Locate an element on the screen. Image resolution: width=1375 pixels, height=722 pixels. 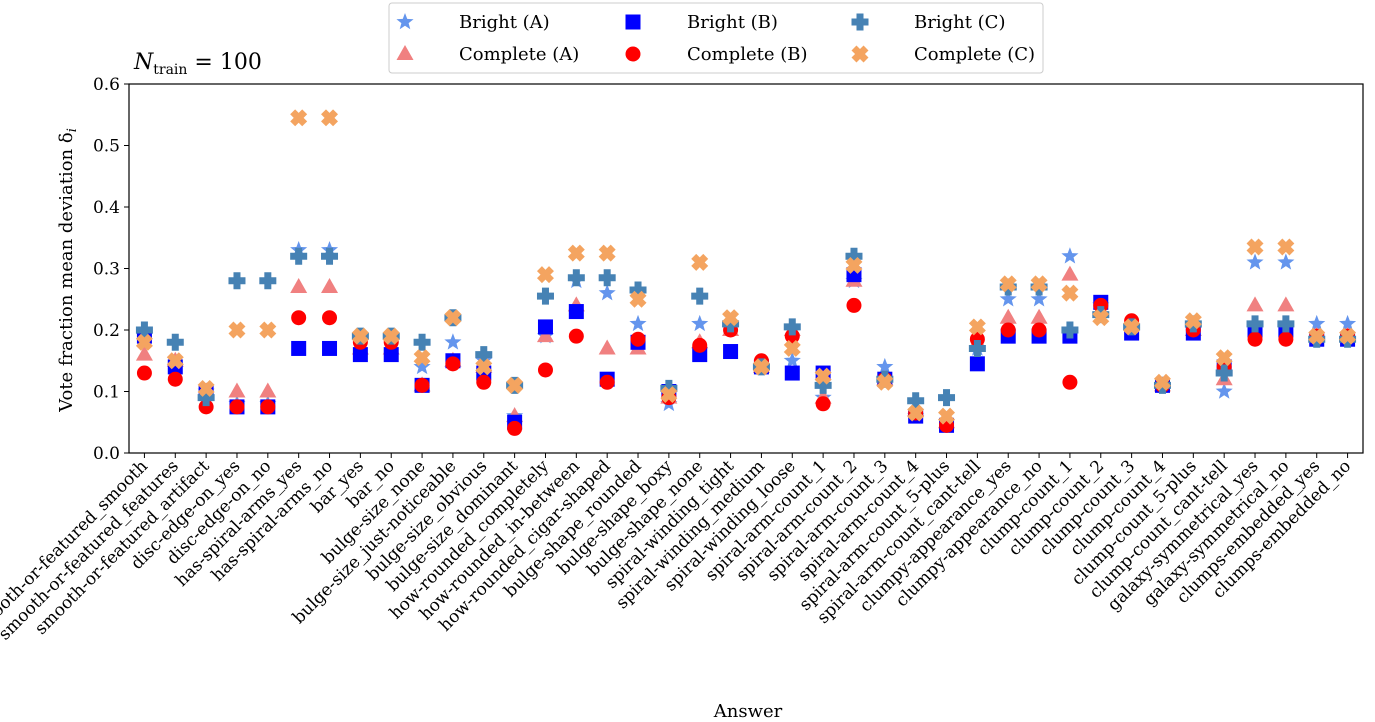
chart-annotation: Ntrain = 100 is located at coordinates (197, 64).